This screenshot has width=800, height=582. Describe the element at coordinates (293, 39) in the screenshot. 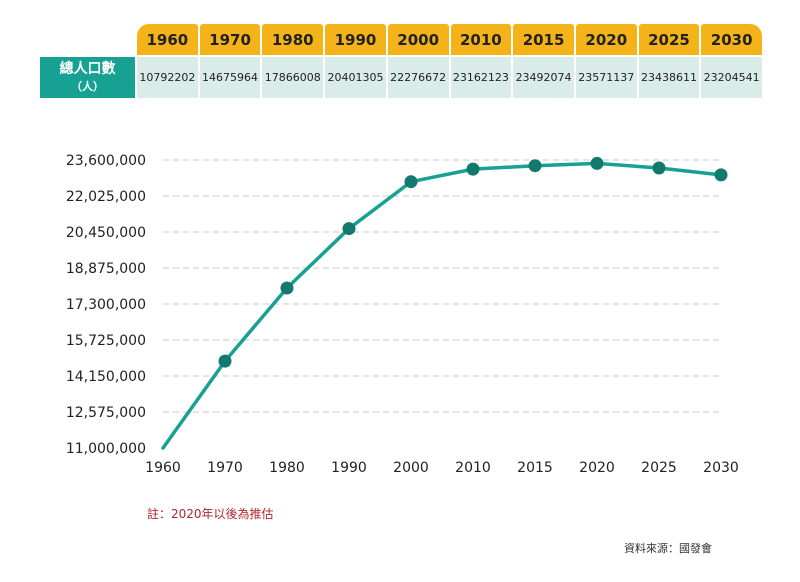

I see `year-header-cell: 1980` at that location.